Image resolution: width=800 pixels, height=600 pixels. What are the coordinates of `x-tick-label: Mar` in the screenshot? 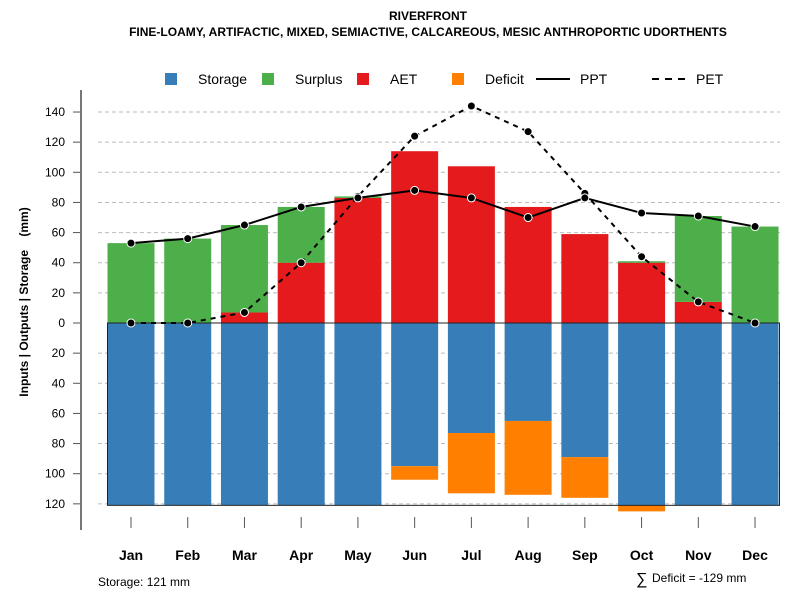 It's located at (244, 555).